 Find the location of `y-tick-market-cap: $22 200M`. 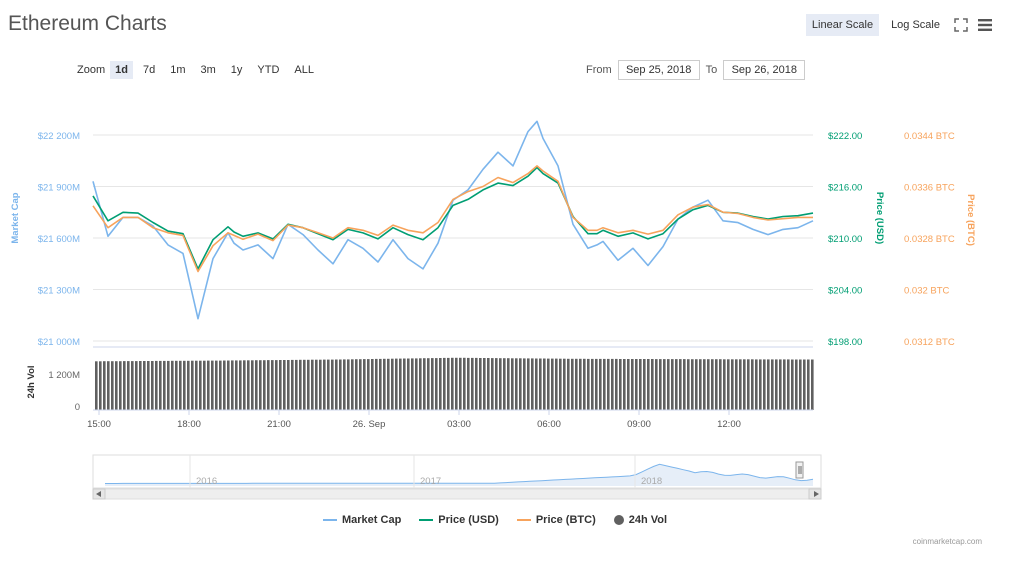

y-tick-market-cap: $22 200M is located at coordinates (59, 136).